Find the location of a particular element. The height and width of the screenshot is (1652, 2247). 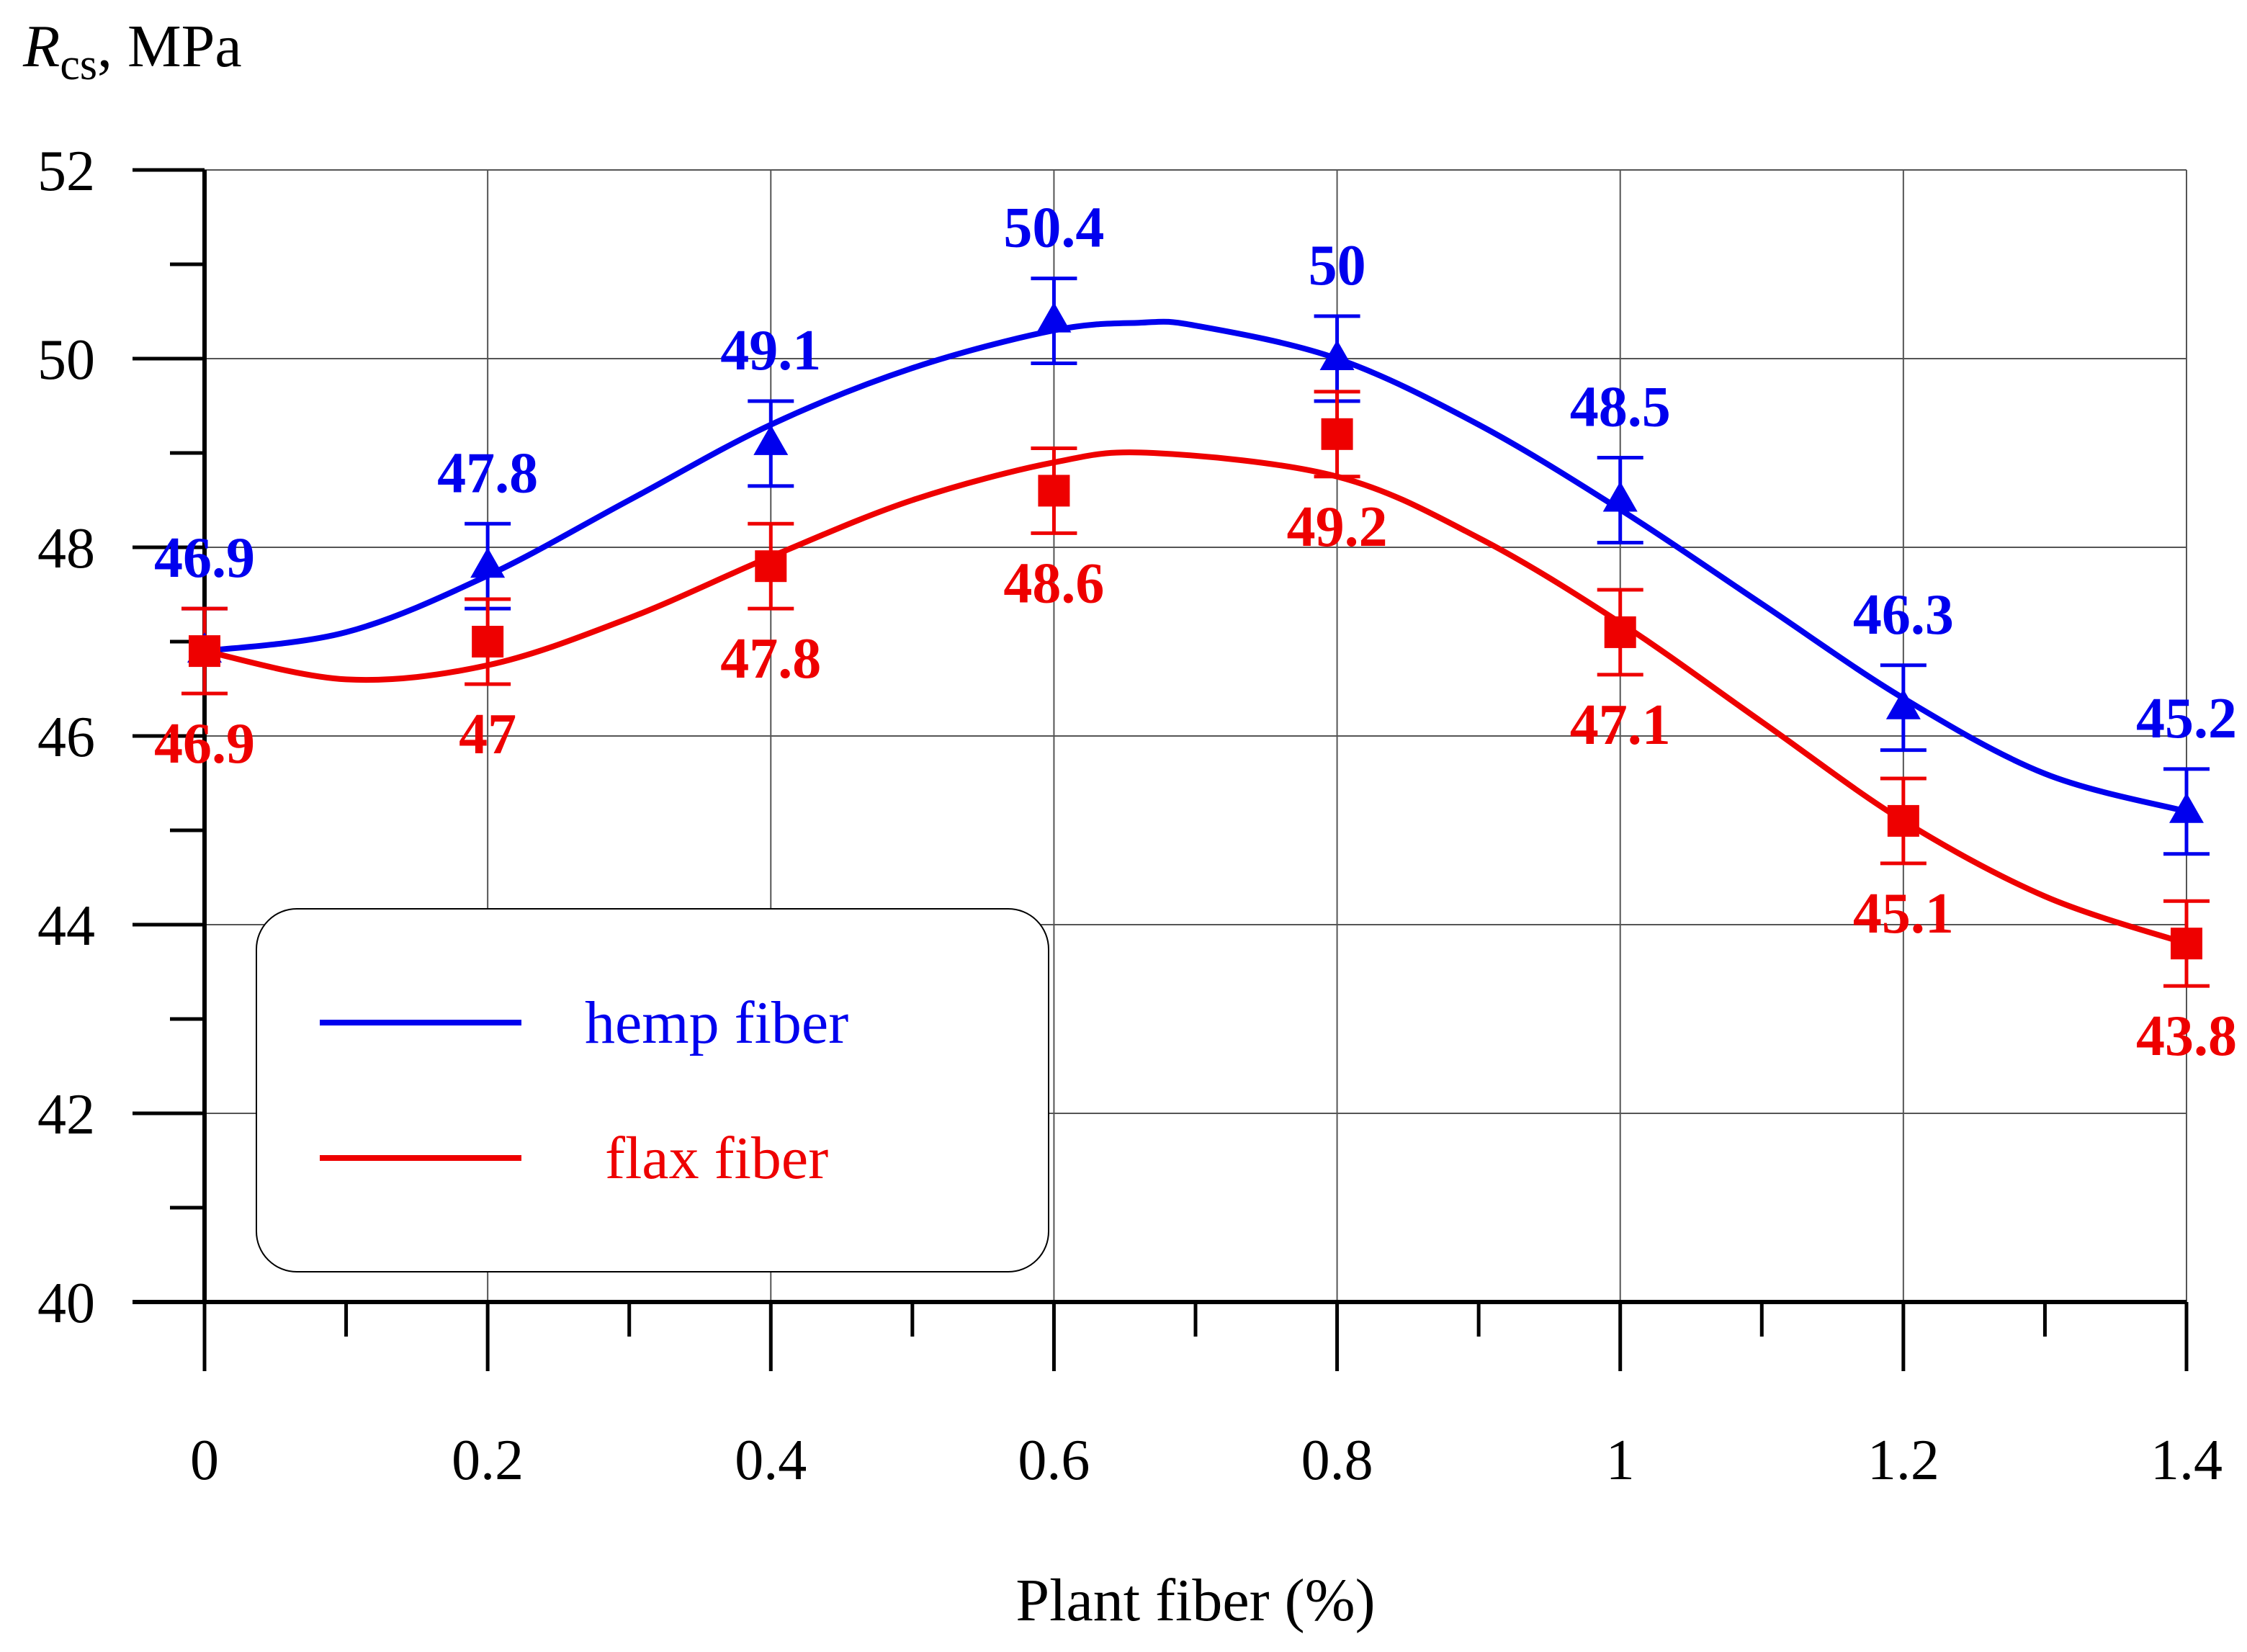

legend-box is located at coordinates (652, 1090).